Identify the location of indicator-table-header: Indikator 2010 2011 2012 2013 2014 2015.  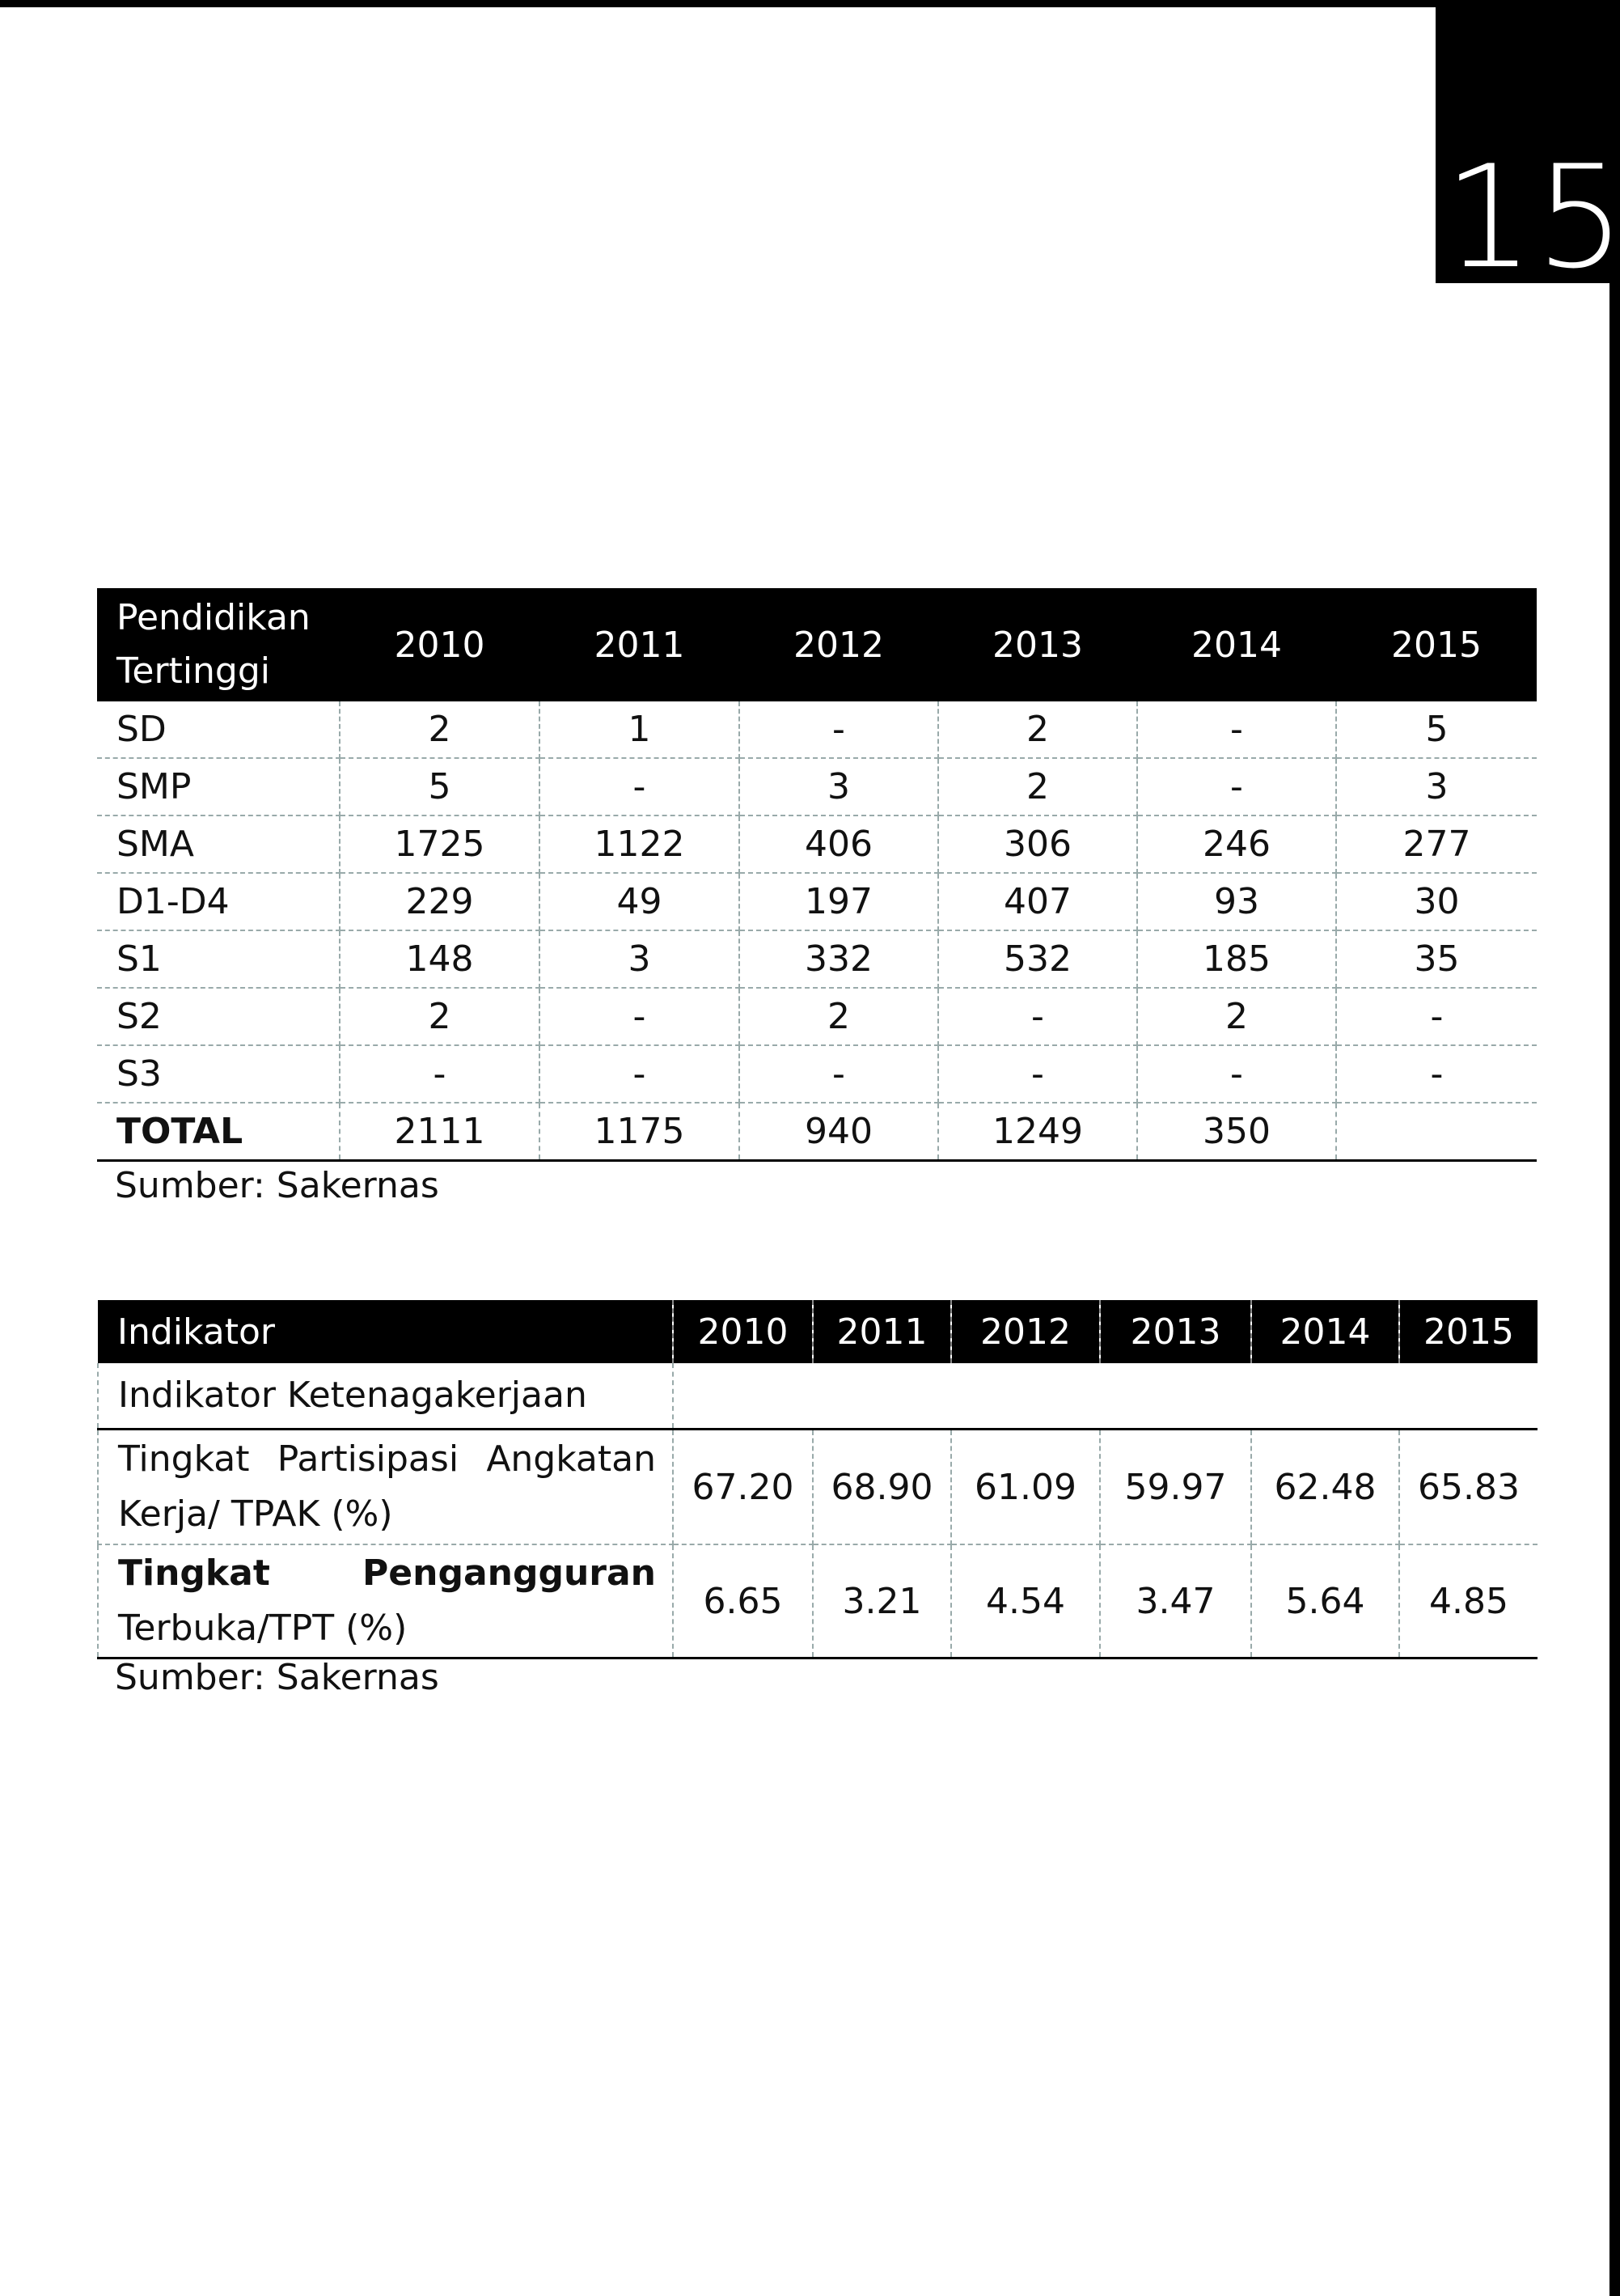
(818, 1331).